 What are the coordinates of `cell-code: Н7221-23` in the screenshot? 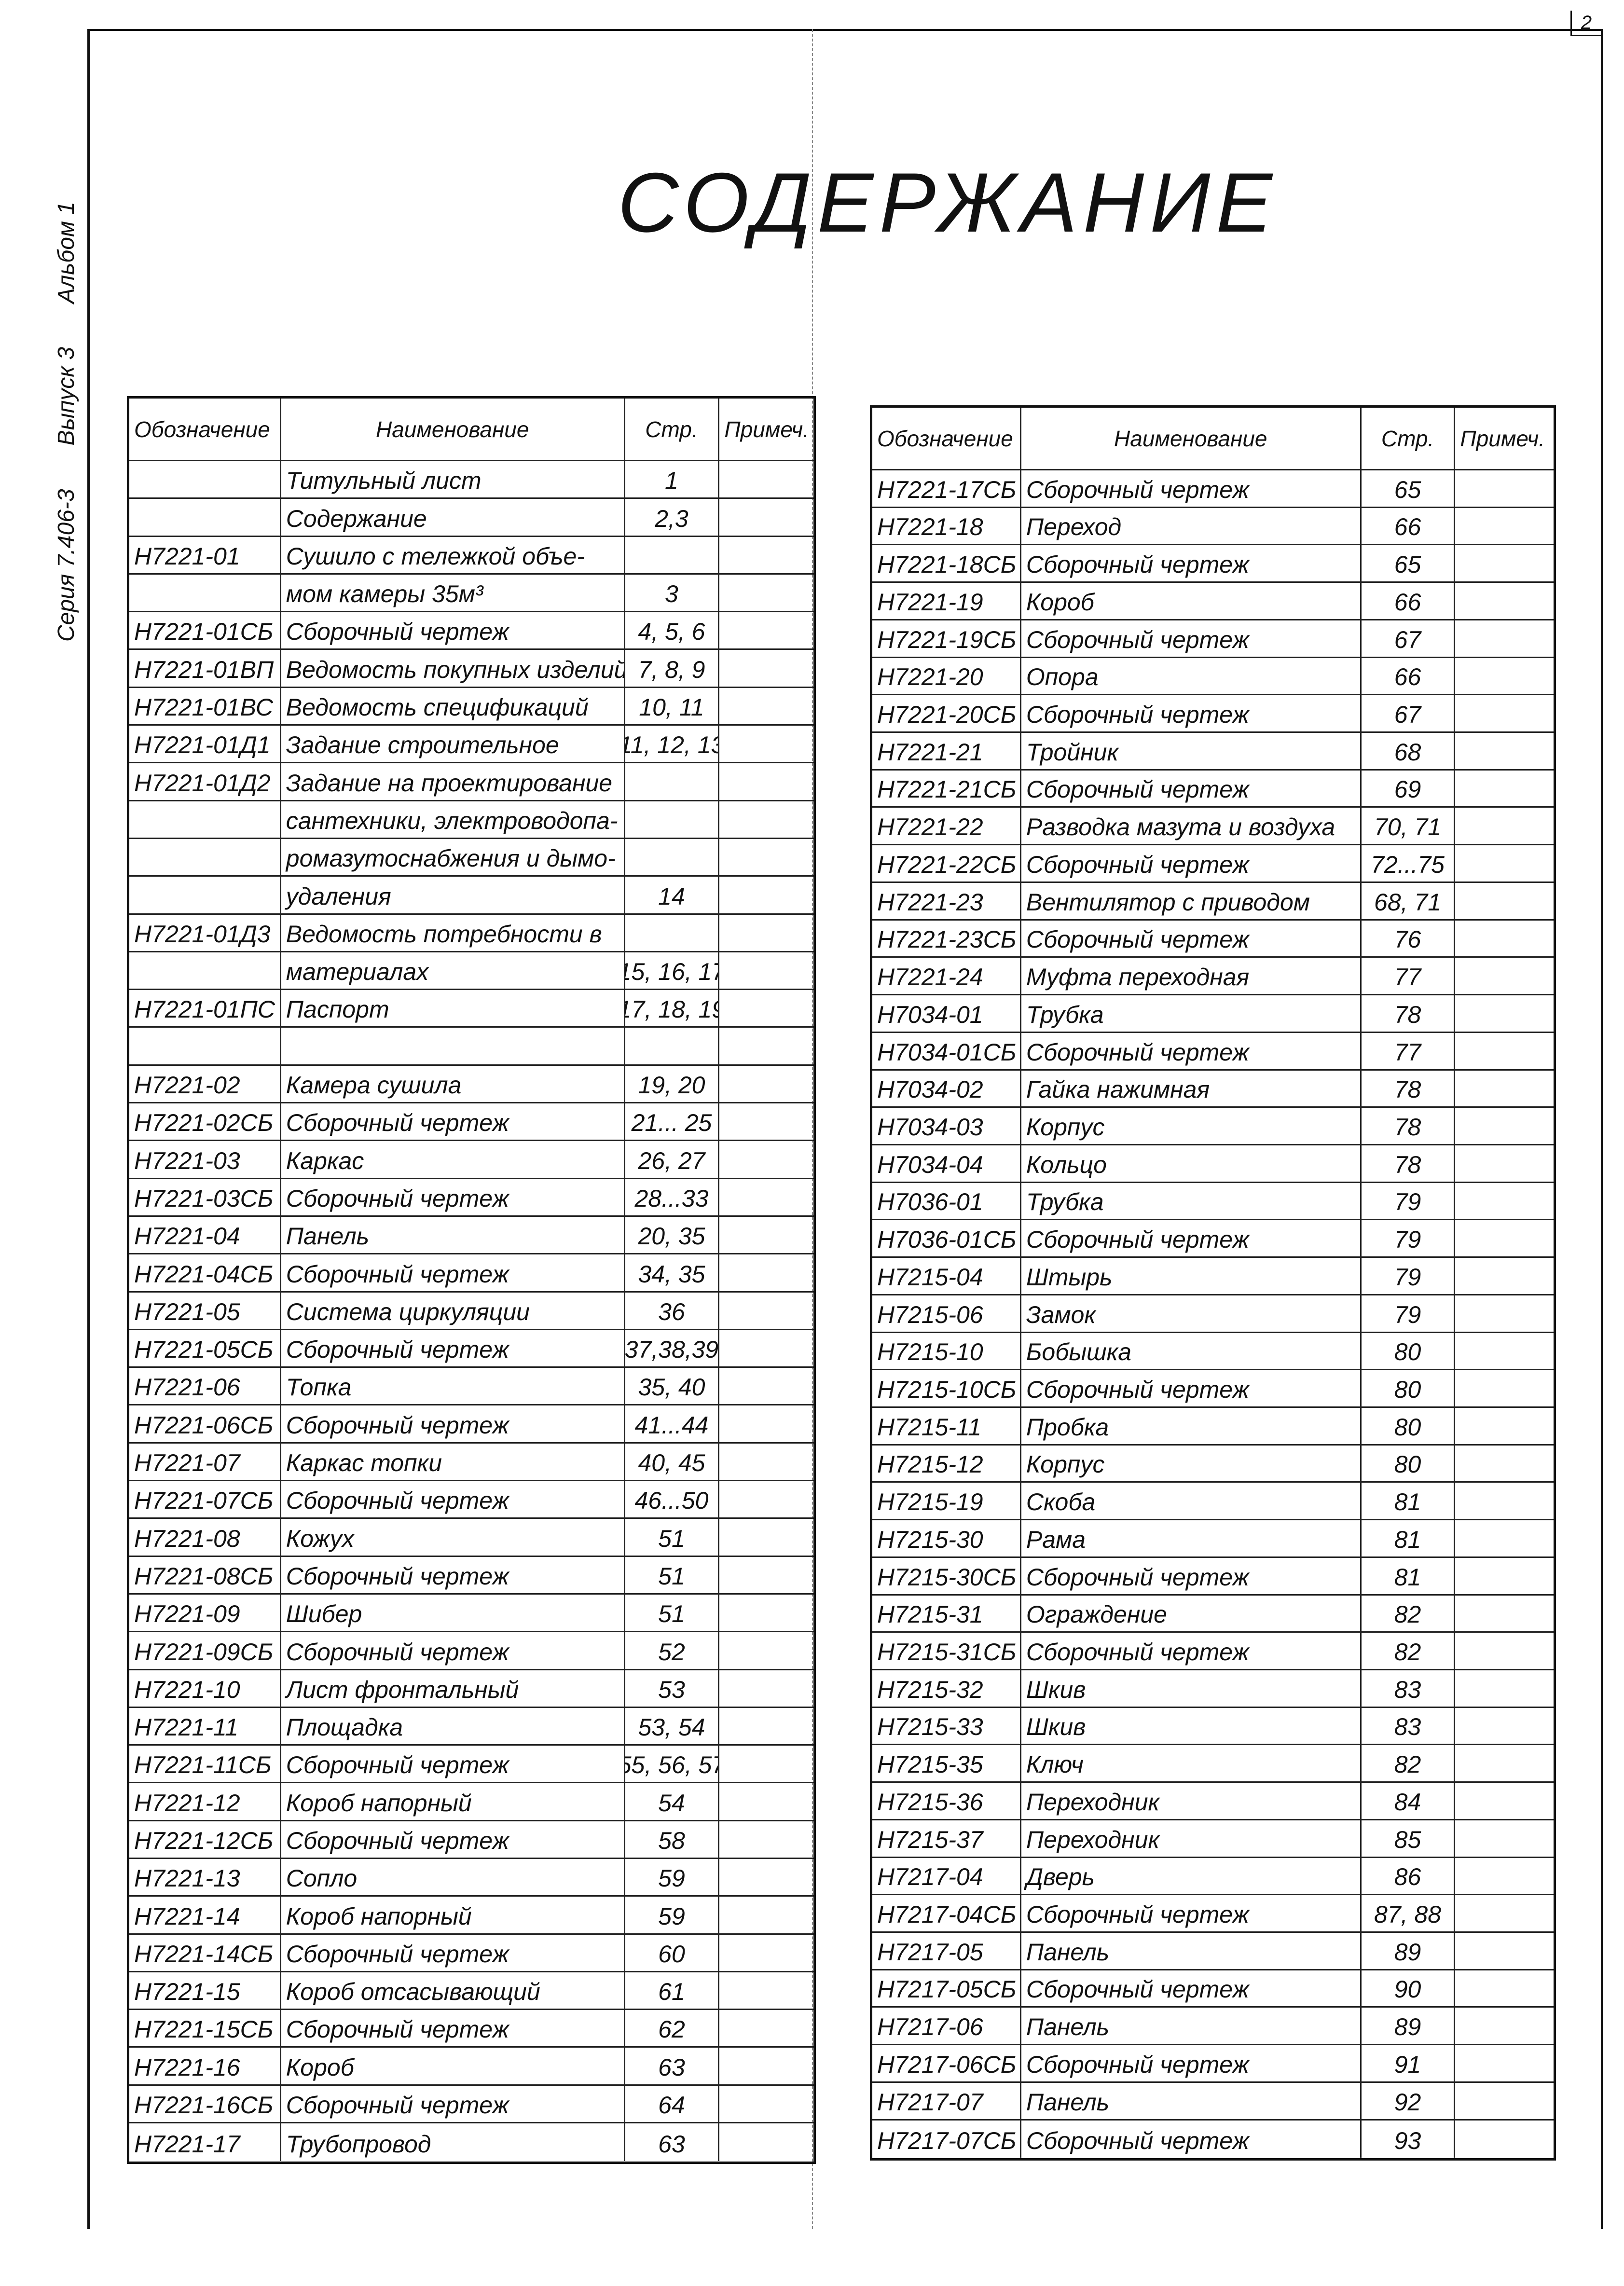 It's located at (946, 900).